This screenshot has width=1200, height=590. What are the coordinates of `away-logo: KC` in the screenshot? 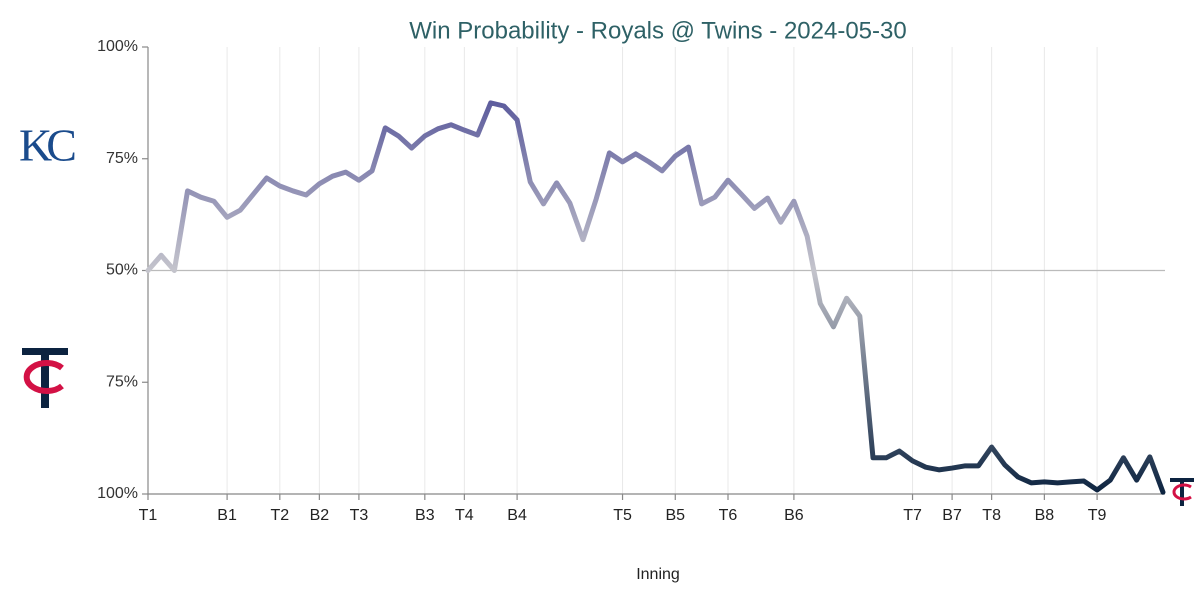 It's located at (47, 145).